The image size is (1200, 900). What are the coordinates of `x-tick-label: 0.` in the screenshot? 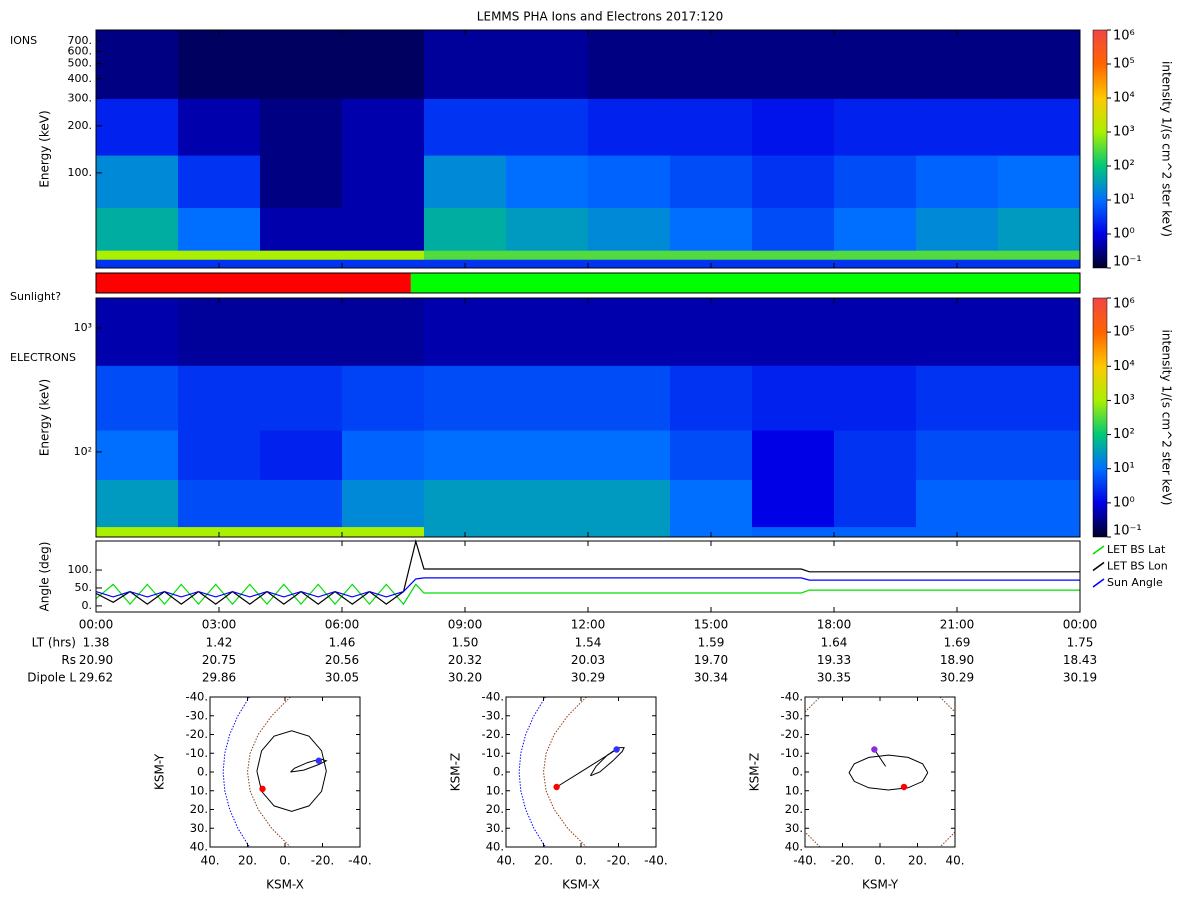 It's located at (284, 861).